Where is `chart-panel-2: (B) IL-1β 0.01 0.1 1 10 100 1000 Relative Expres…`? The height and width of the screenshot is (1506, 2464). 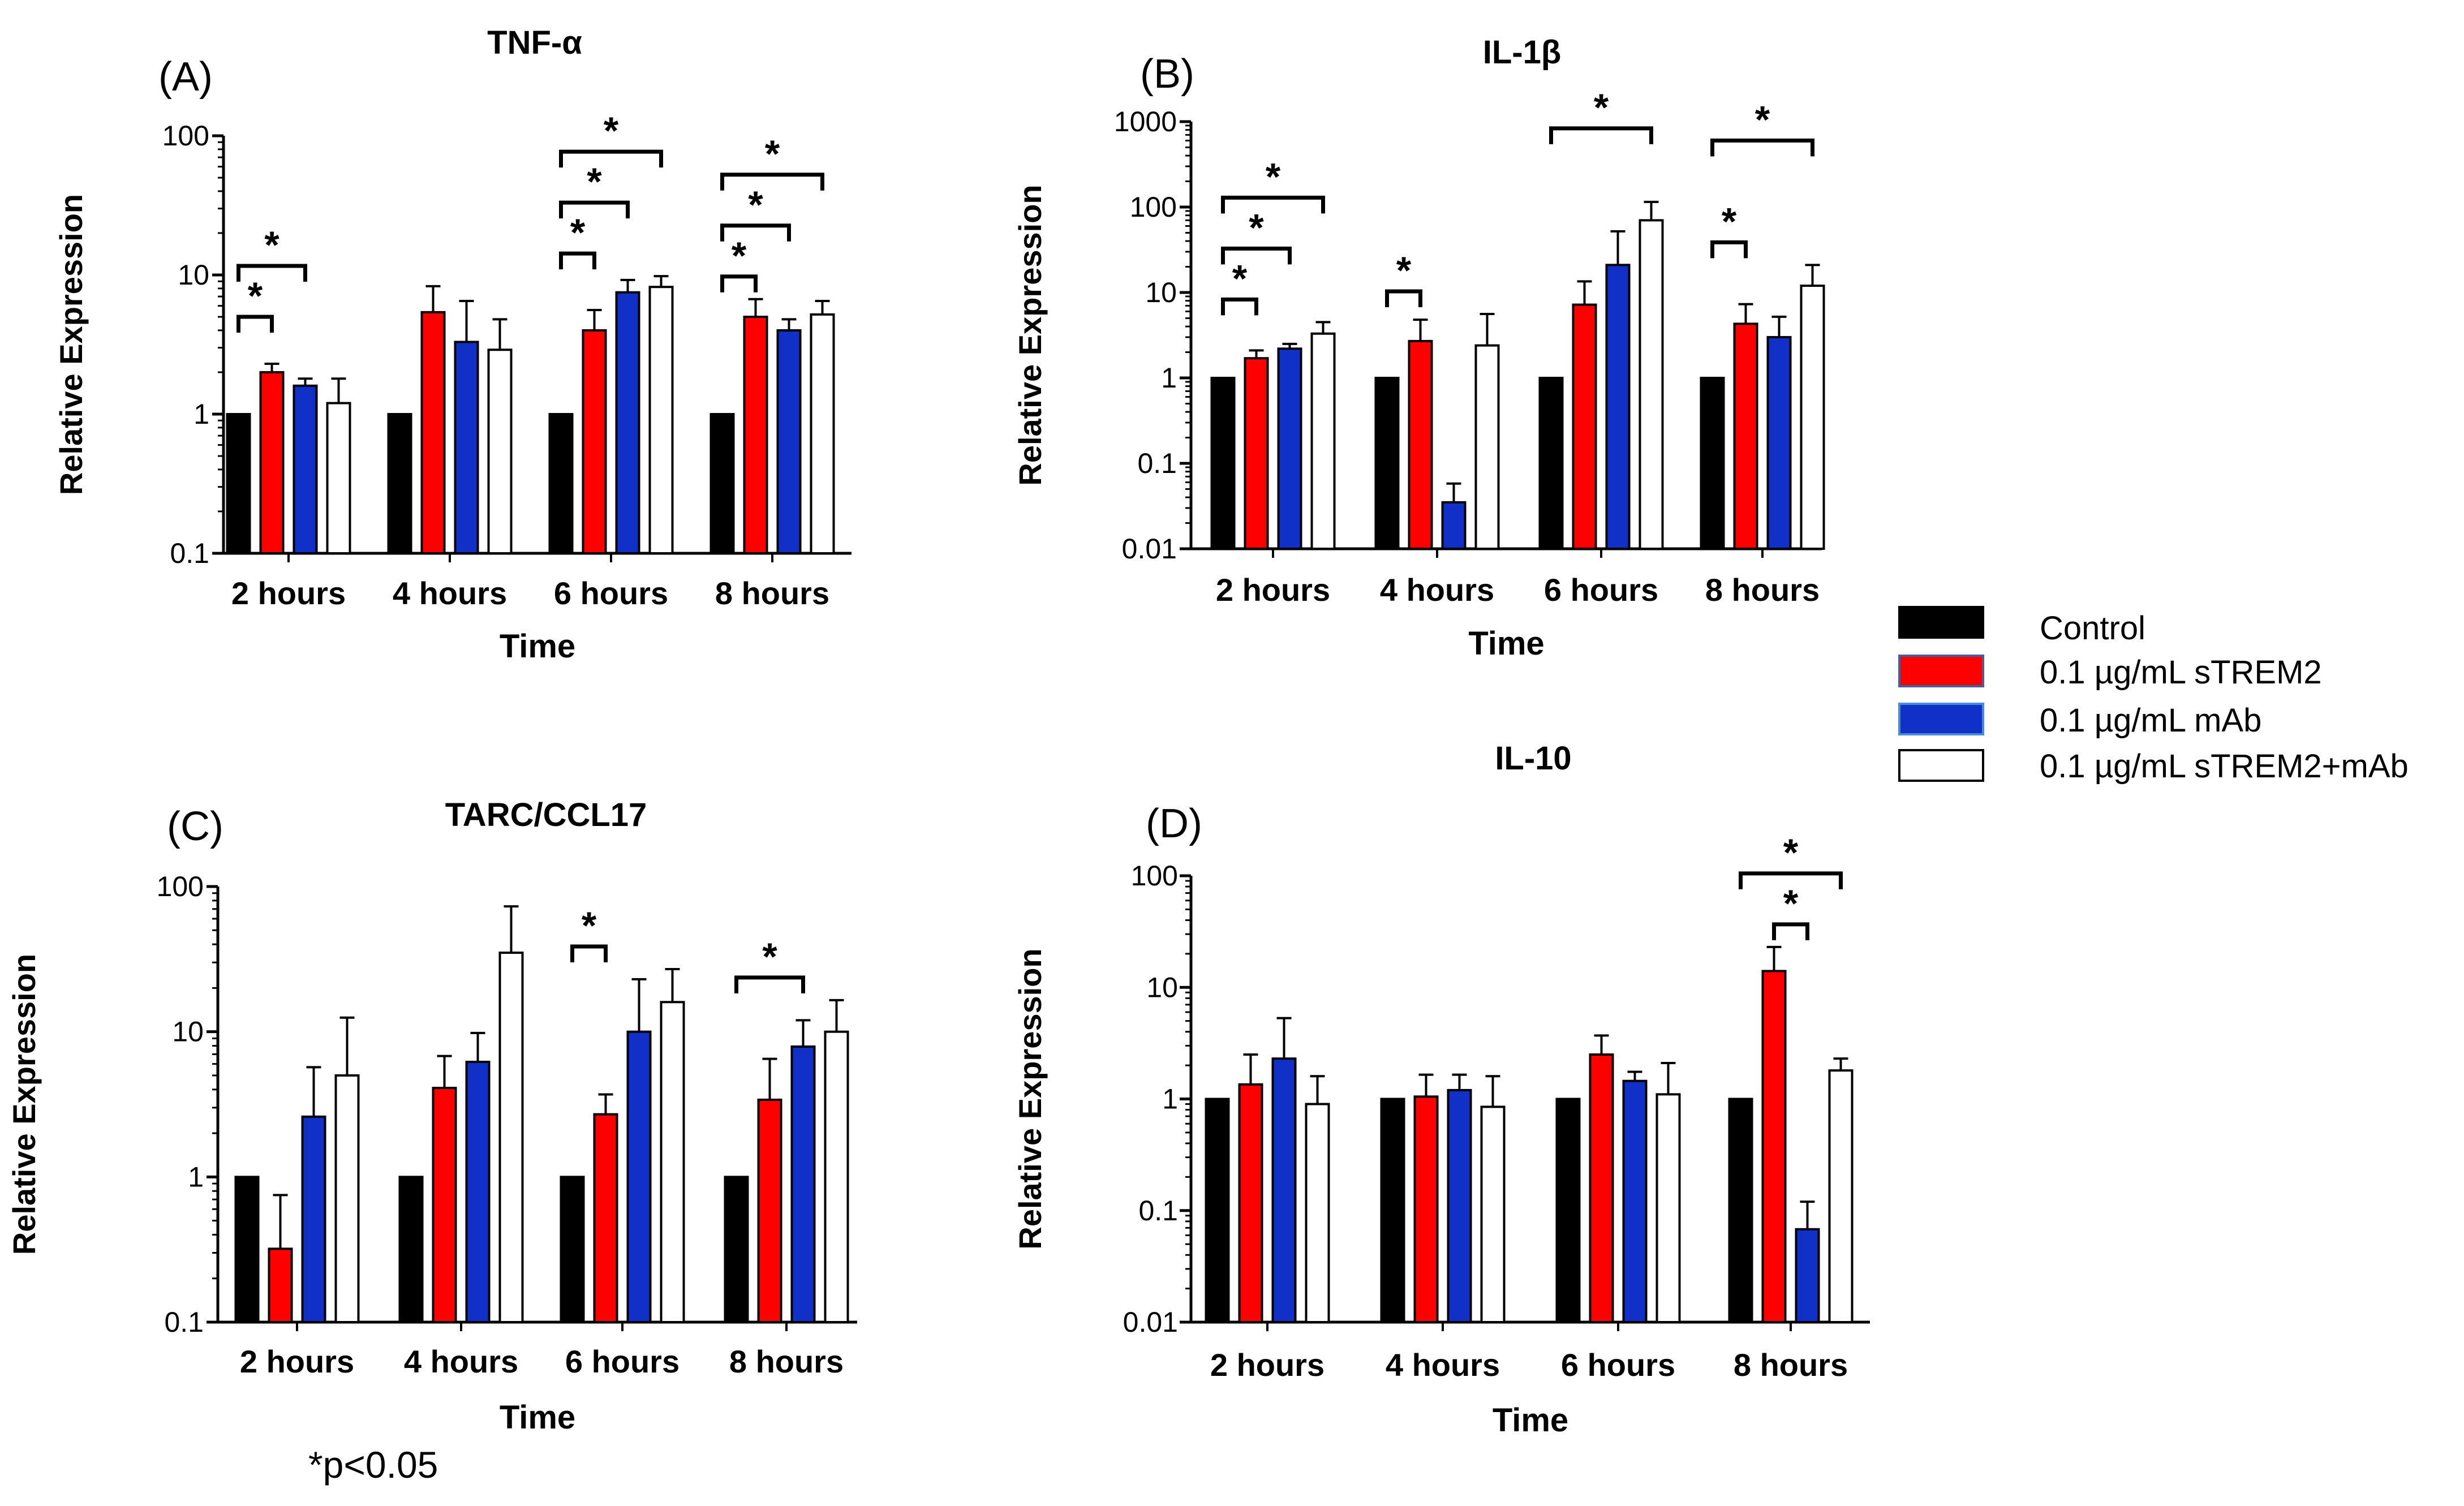 chart-panel-2: (B) IL-1β 0.01 0.1 1 10 100 1000 Relative Expres… is located at coordinates (1419, 348).